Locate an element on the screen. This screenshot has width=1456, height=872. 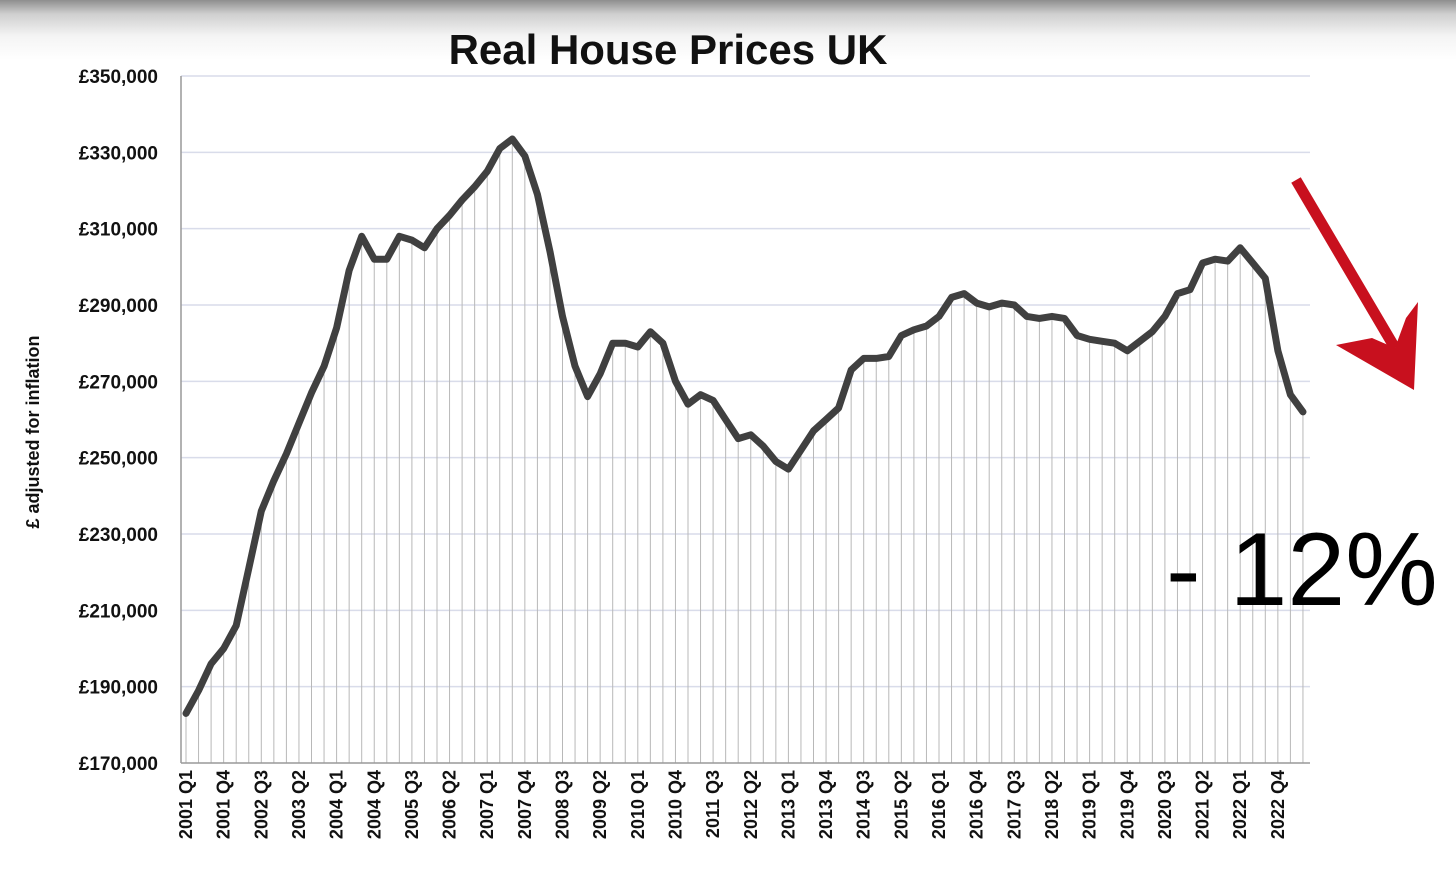
x-tick-label: 2005 Q3 is located at coordinates (412, 804).